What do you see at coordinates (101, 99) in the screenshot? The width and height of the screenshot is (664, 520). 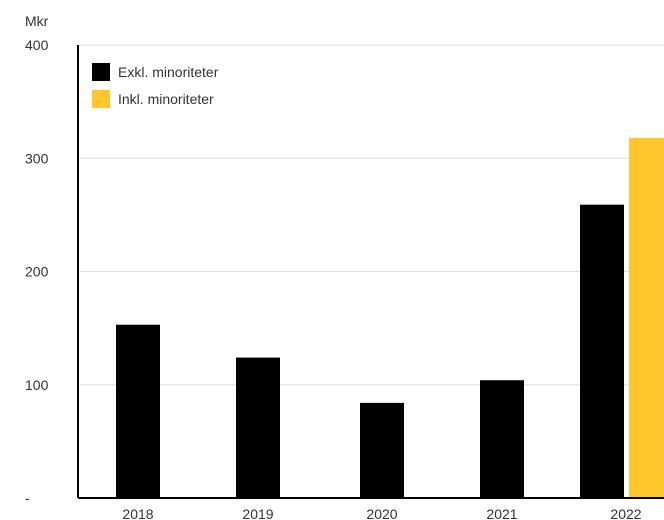 I see `legend-swatch-inkl` at bounding box center [101, 99].